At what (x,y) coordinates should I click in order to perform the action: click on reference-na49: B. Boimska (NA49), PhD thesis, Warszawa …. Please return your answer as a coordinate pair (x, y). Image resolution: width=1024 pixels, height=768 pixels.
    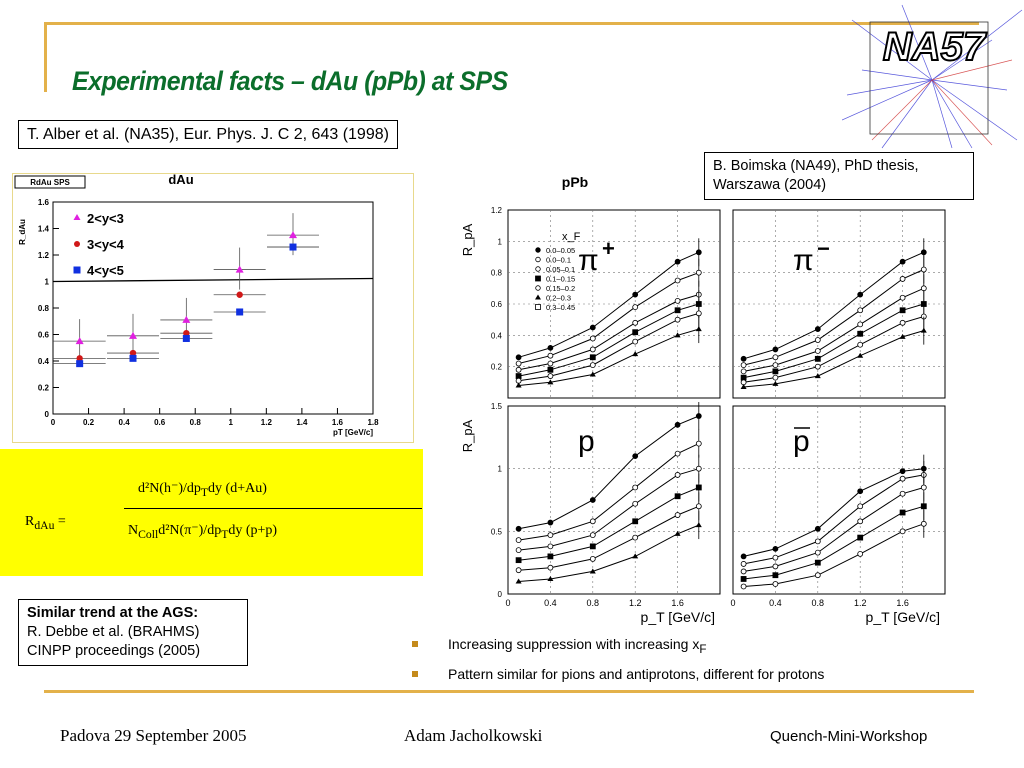
    Looking at the image, I should click on (839, 176).